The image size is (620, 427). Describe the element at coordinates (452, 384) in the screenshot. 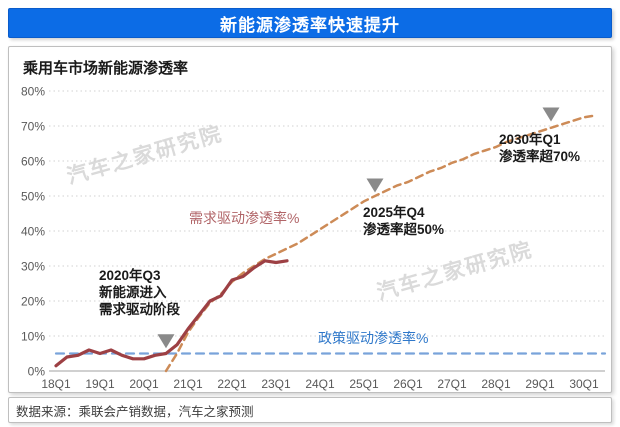

I see `x-axis-tick-label: 27Q1` at that location.